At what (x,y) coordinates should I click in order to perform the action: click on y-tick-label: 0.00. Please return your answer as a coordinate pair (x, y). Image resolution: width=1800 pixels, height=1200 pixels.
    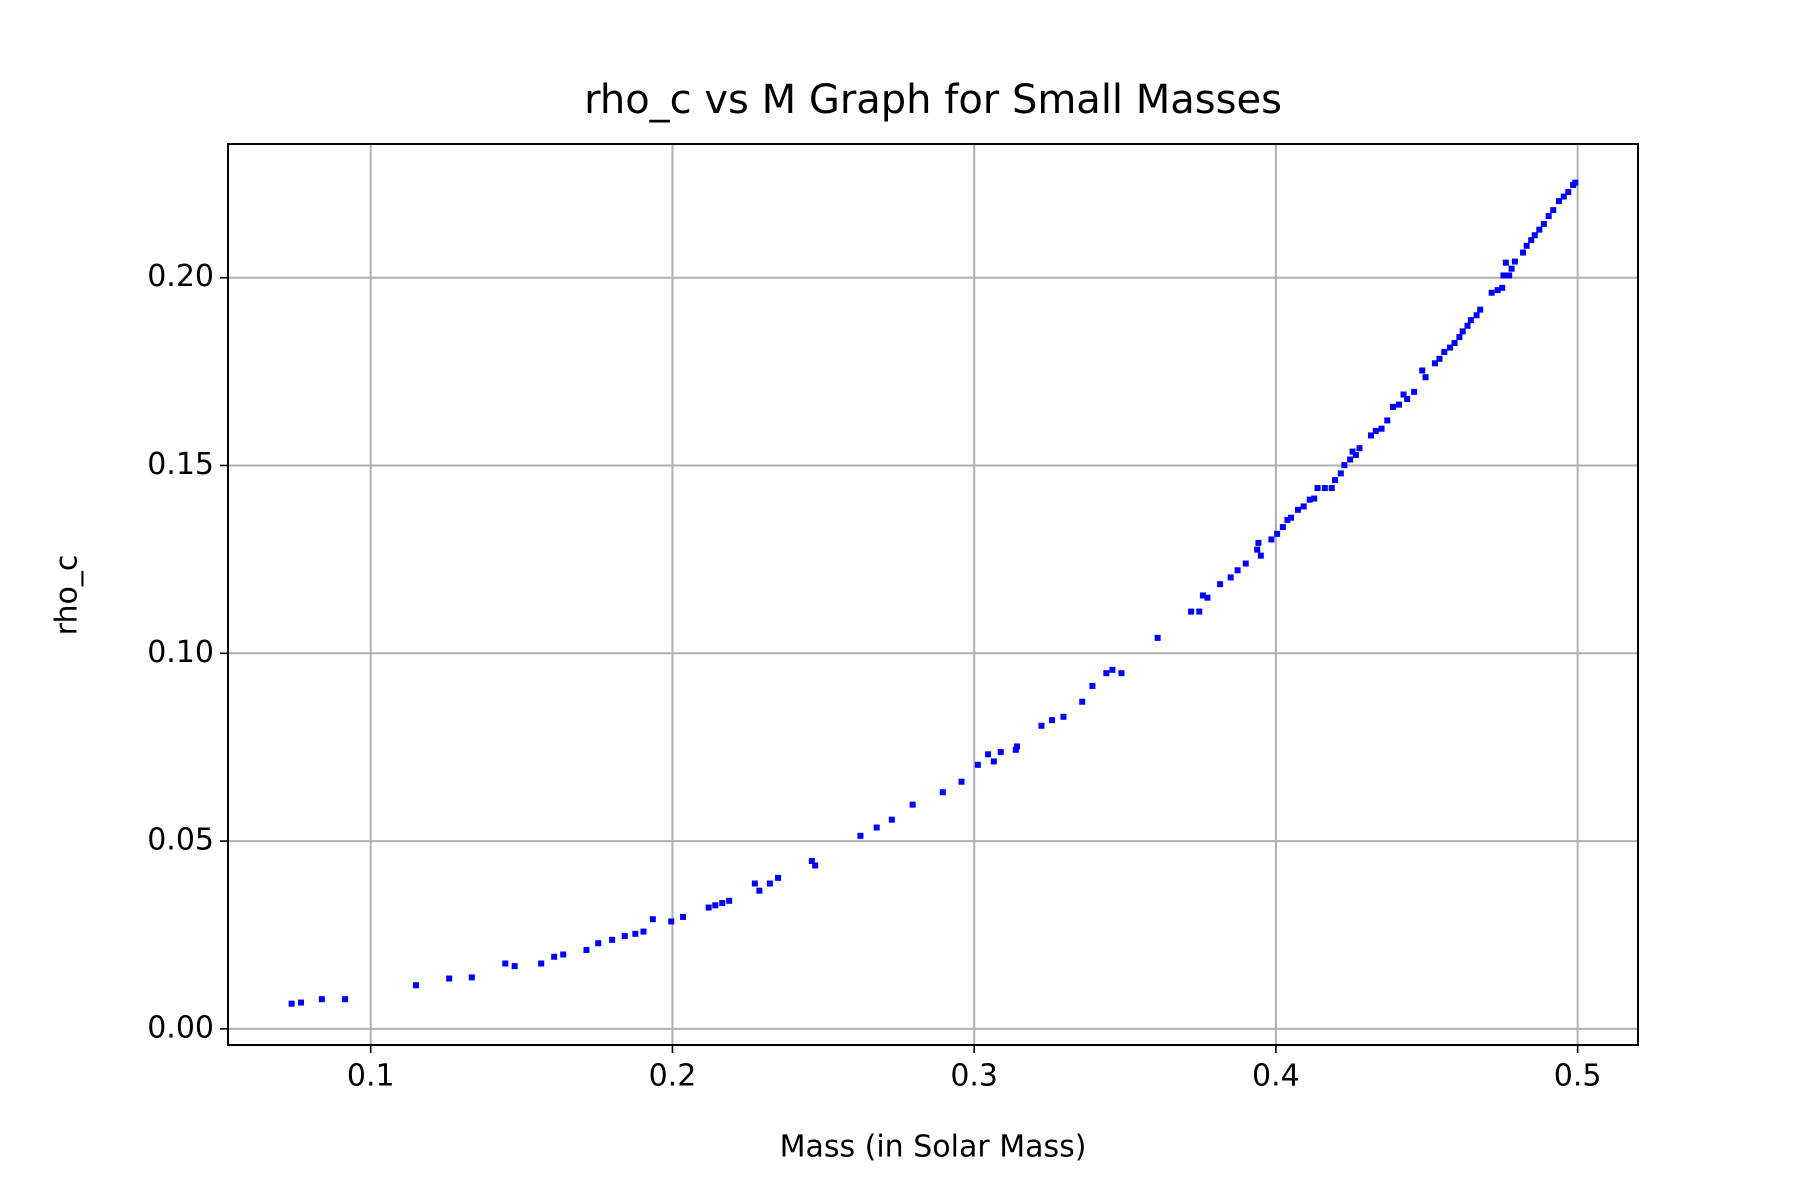
    Looking at the image, I should click on (180, 1027).